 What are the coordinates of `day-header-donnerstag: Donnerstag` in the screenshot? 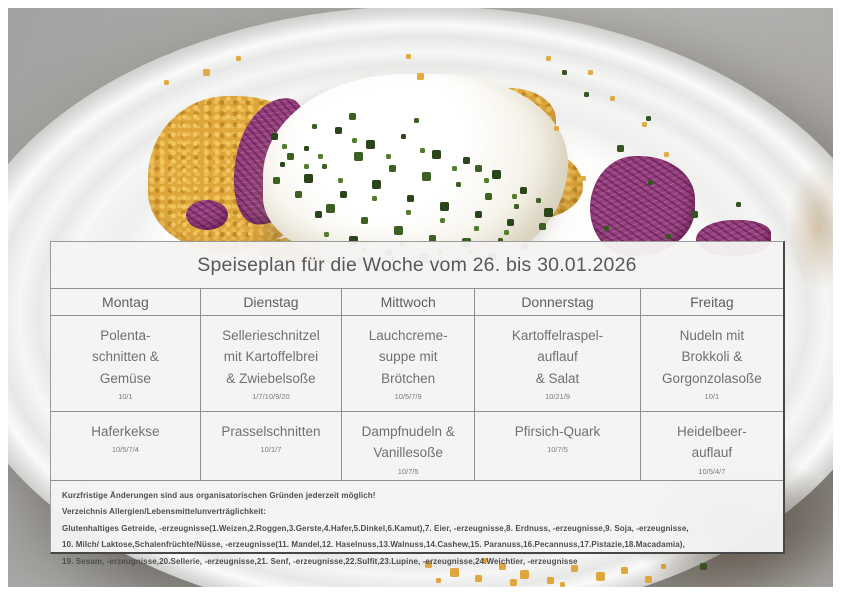 It's located at (557, 302).